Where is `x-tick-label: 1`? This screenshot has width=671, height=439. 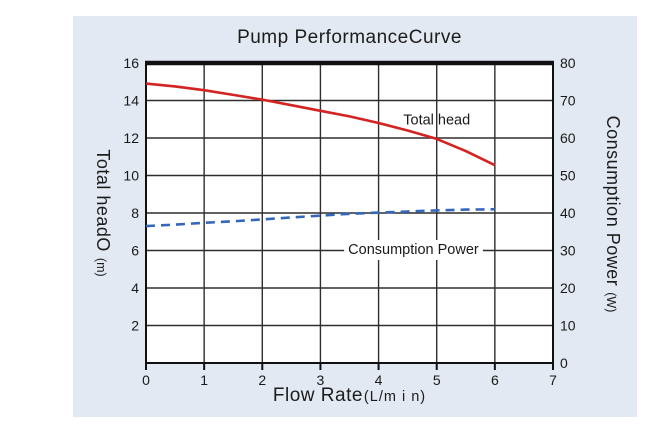
x-tick-label: 1 is located at coordinates (204, 380).